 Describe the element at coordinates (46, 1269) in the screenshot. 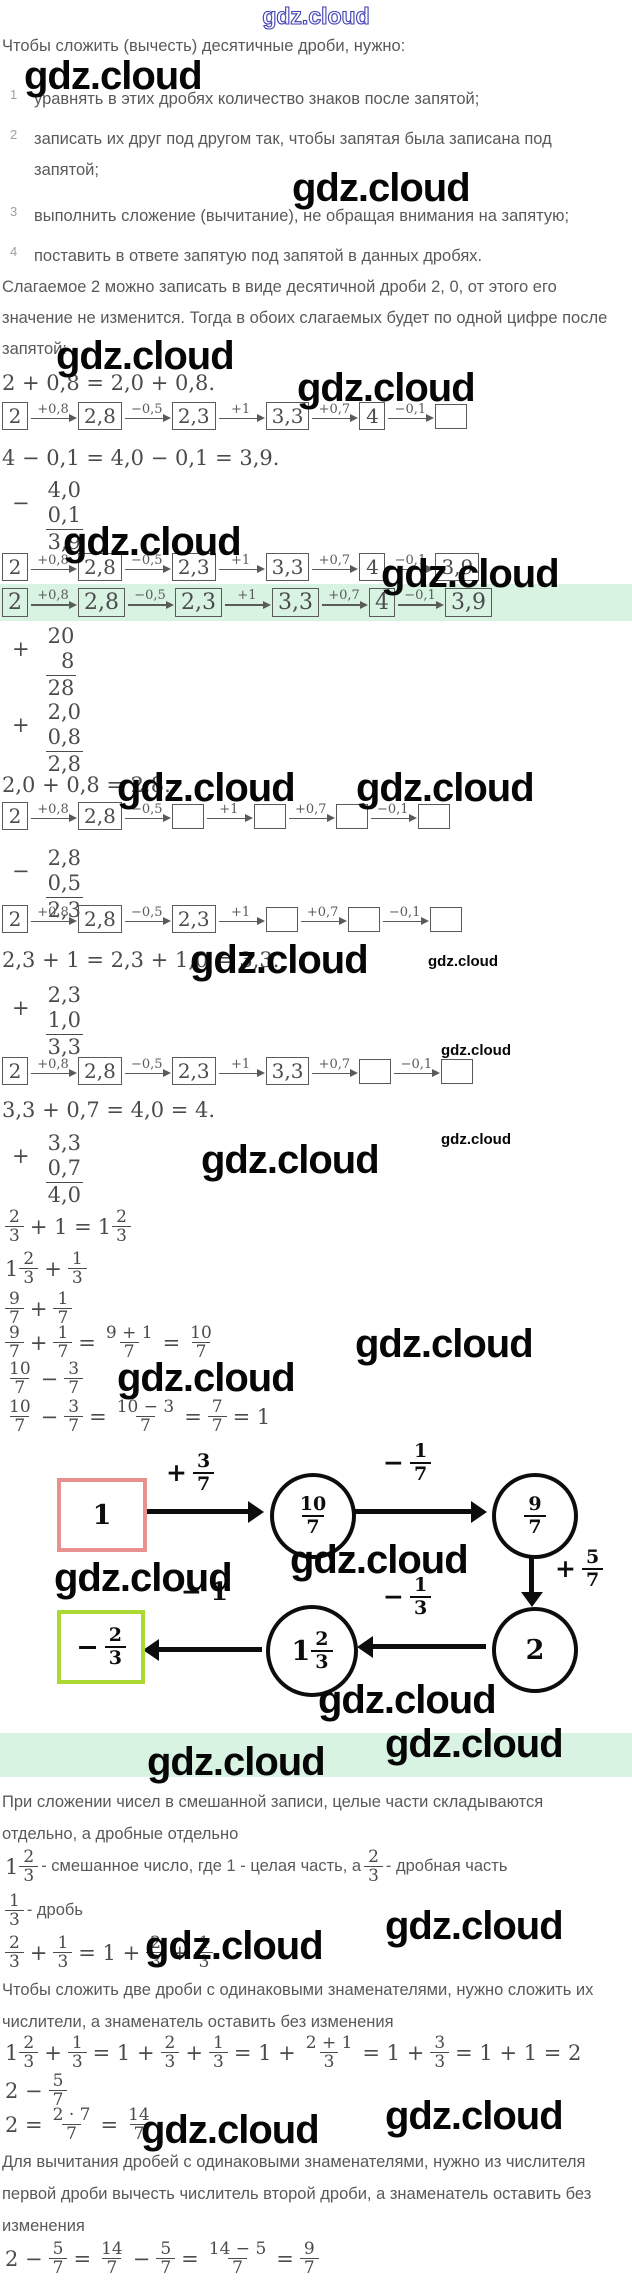

I see `fraction-equation: 1 2 3 +1 3` at that location.